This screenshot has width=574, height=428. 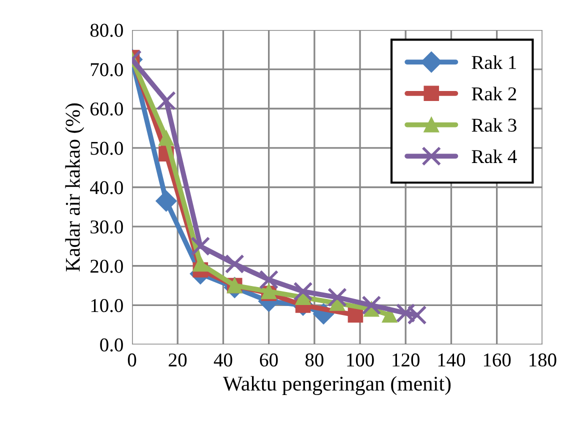 I want to click on x-tick-label: 80, so click(x=314, y=360).